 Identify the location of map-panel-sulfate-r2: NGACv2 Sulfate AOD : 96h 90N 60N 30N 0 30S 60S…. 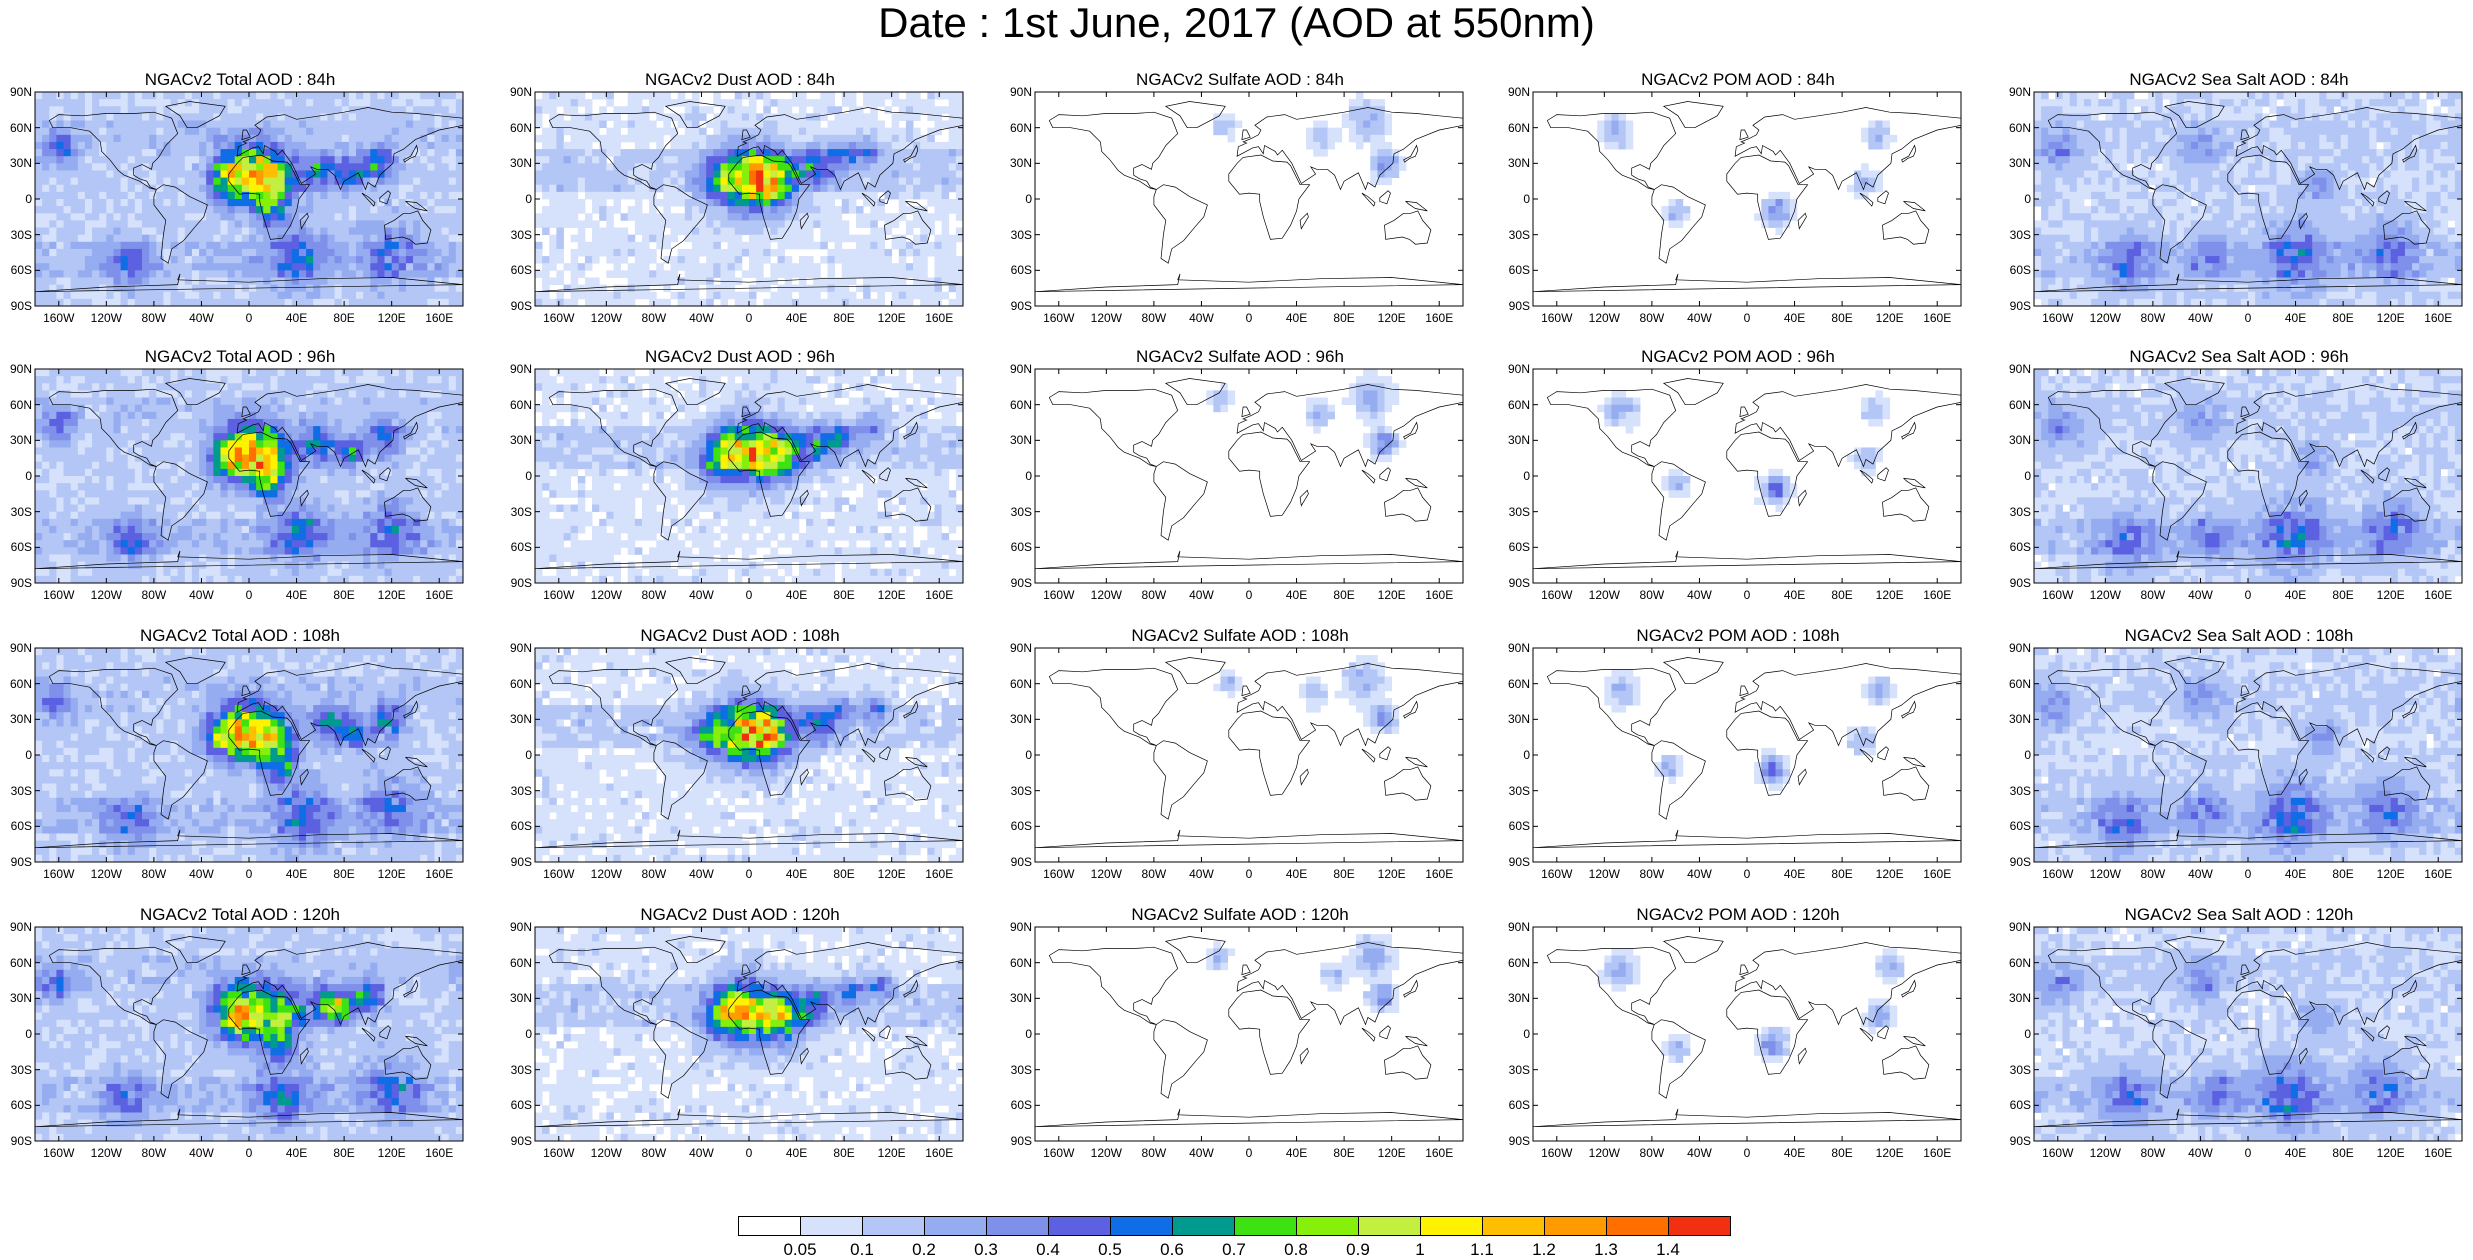
(1238, 473).